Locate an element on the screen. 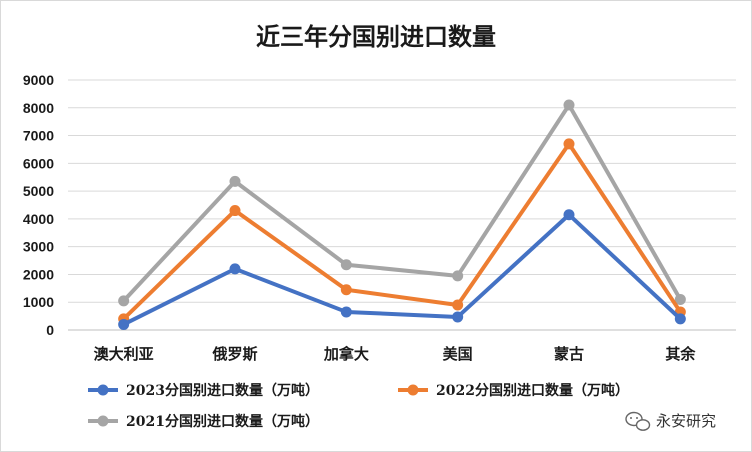 This screenshot has height=452, width=752. x-category-label: 美国 is located at coordinates (458, 354).